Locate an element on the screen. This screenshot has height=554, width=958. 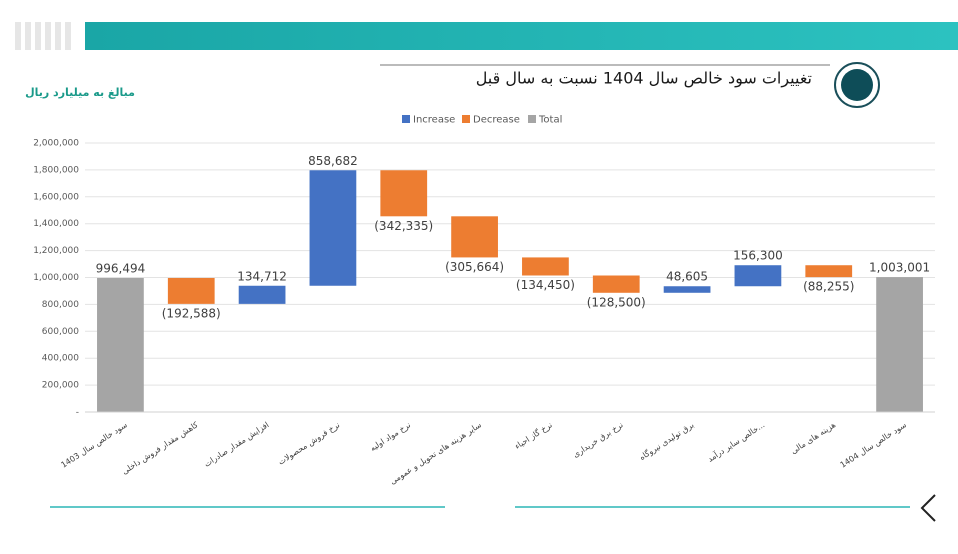
value-label: 156,300 is located at coordinates (758, 256).